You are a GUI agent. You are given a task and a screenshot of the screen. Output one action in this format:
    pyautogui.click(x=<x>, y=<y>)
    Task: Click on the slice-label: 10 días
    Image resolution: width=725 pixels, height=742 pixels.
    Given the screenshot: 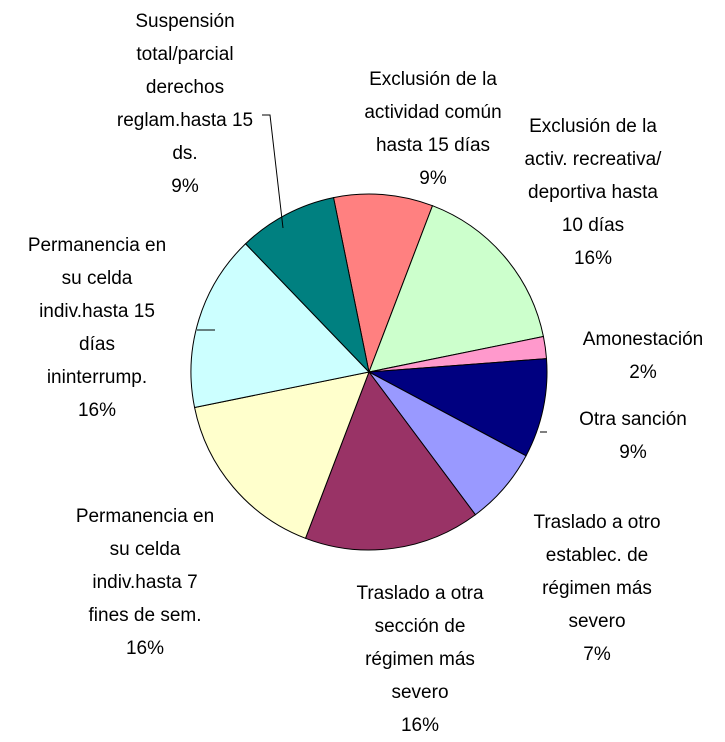 What is the action you would take?
    pyautogui.click(x=593, y=225)
    